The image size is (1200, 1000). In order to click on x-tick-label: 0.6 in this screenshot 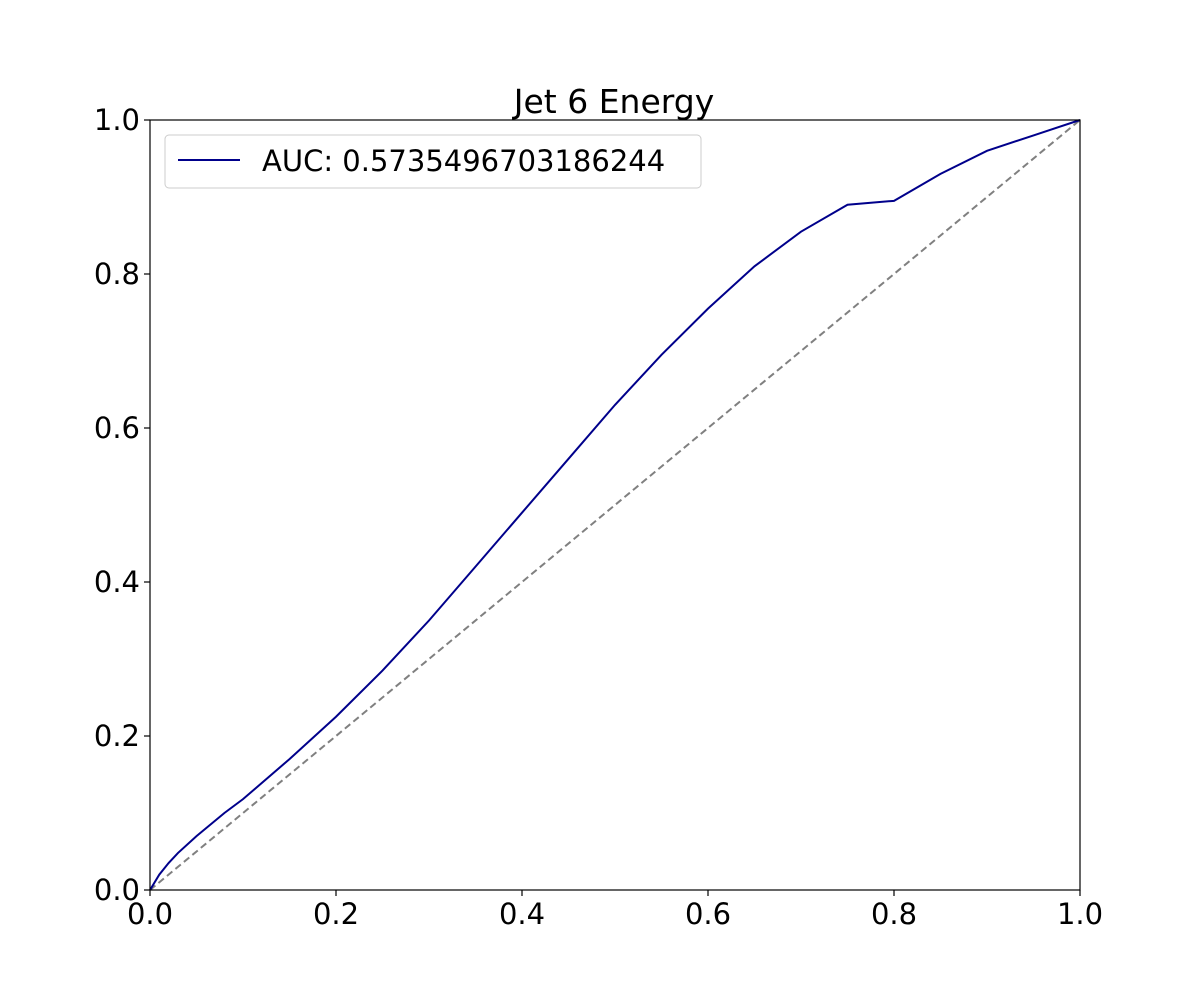, I will do `click(708, 914)`.